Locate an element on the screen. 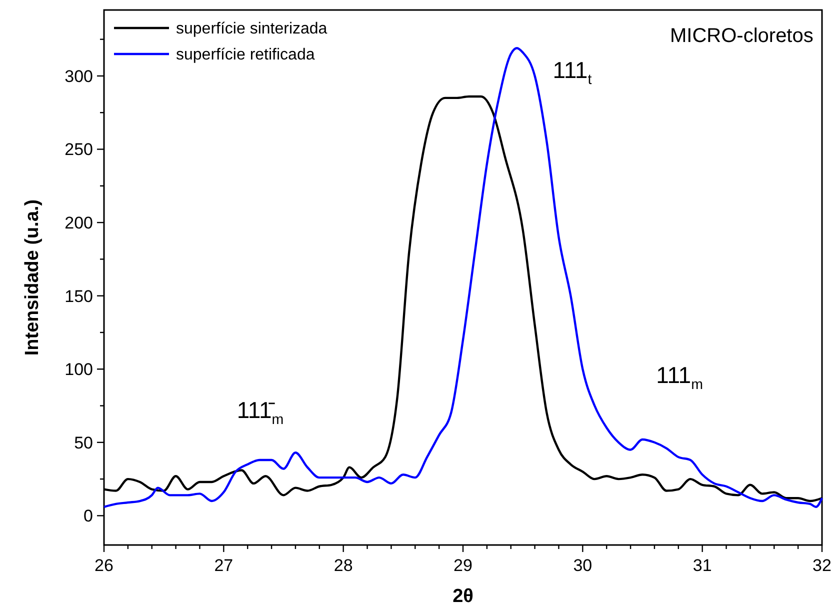 The width and height of the screenshot is (834, 608). y-tick-label: 50 is located at coordinates (83, 442).